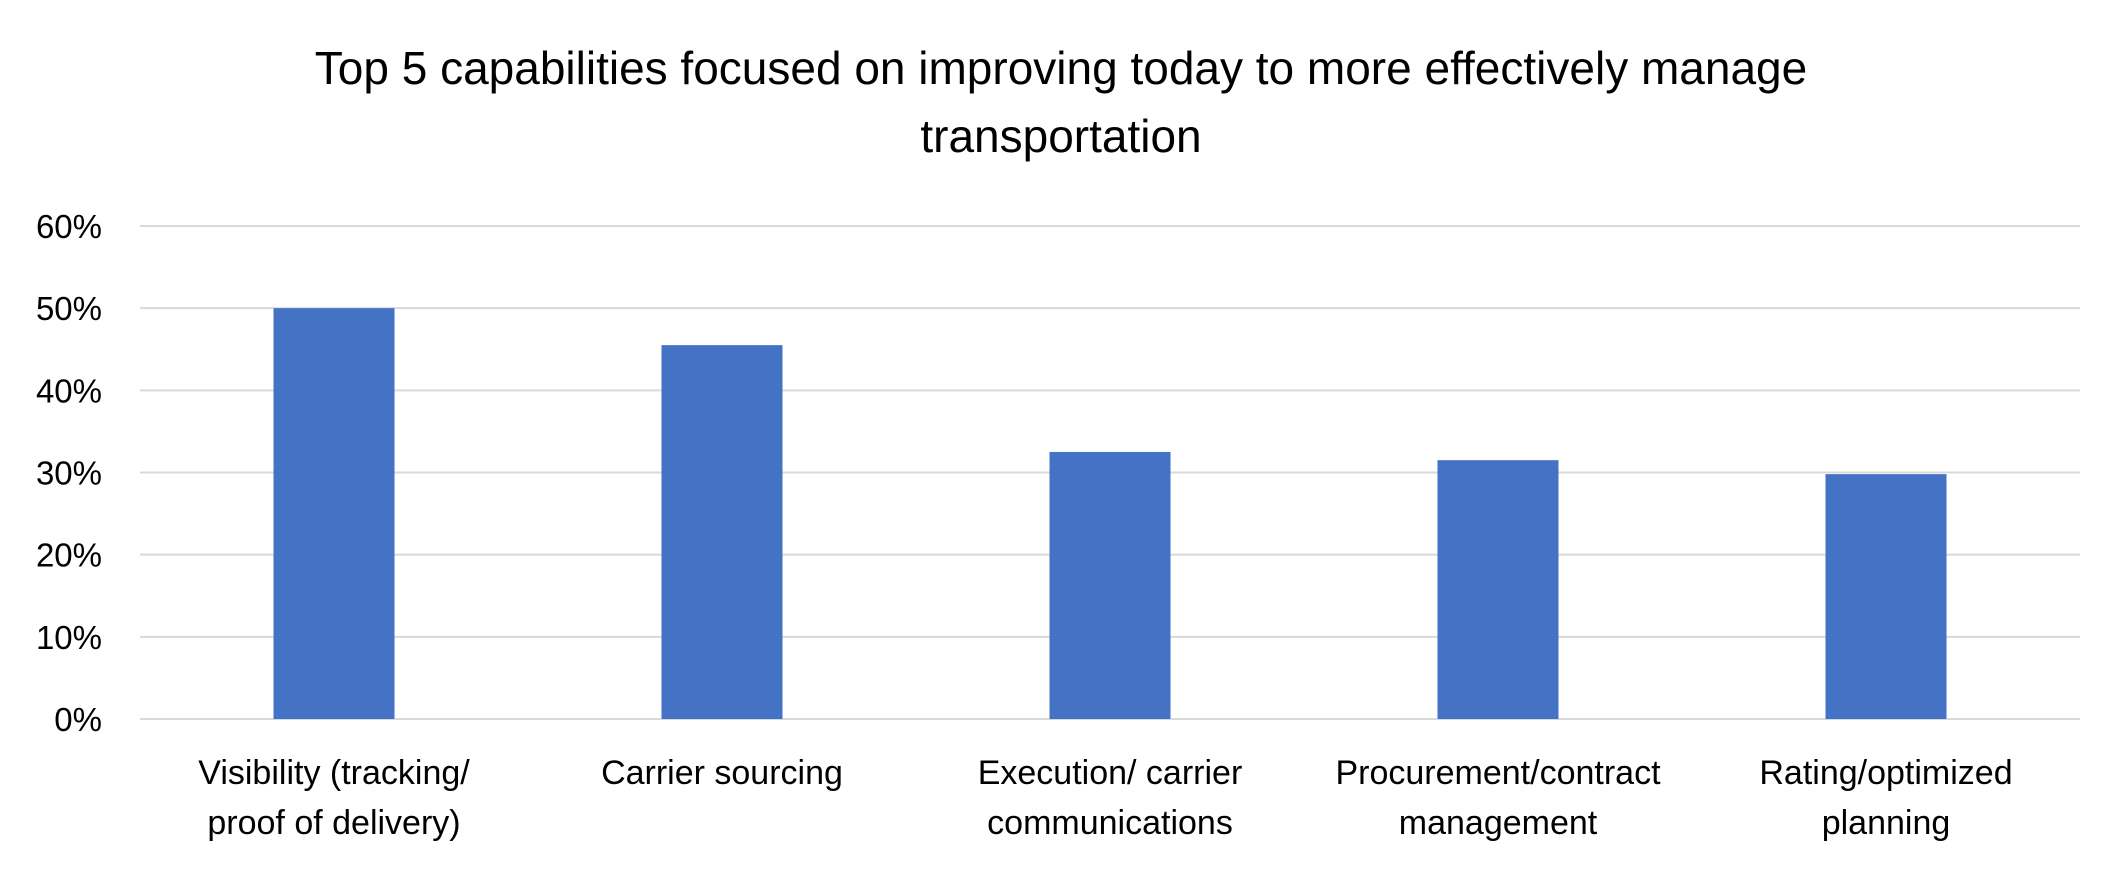  I want to click on x-category-label: Rating/optimized, so click(1885, 773).